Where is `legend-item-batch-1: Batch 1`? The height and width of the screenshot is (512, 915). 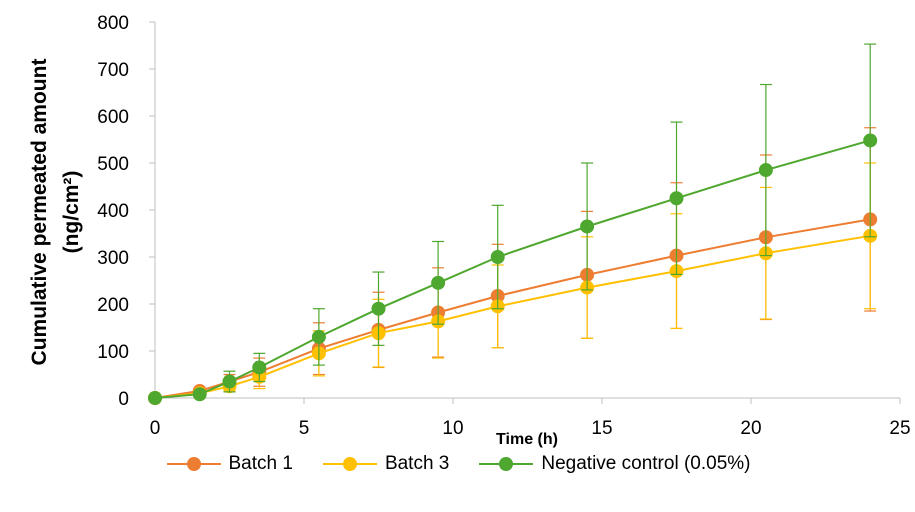
legend-item-batch-1: Batch 1 is located at coordinates (229, 464).